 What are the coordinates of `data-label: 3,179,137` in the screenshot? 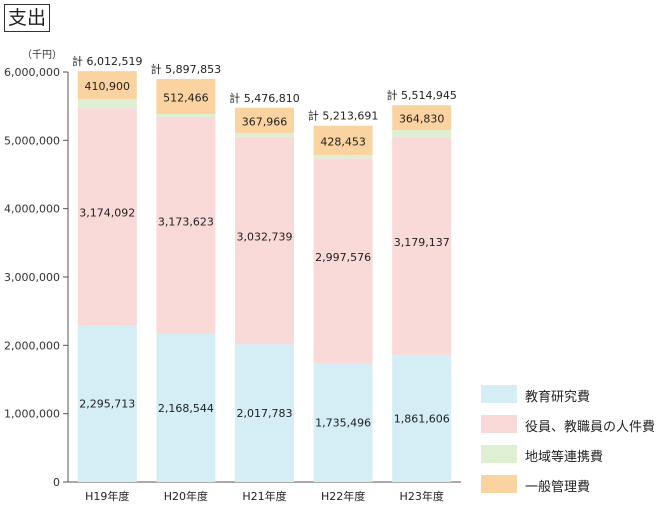 It's located at (422, 242).